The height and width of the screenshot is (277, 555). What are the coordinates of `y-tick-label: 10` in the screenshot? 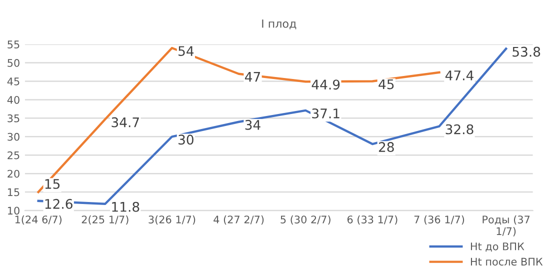 It's located at (14, 210).